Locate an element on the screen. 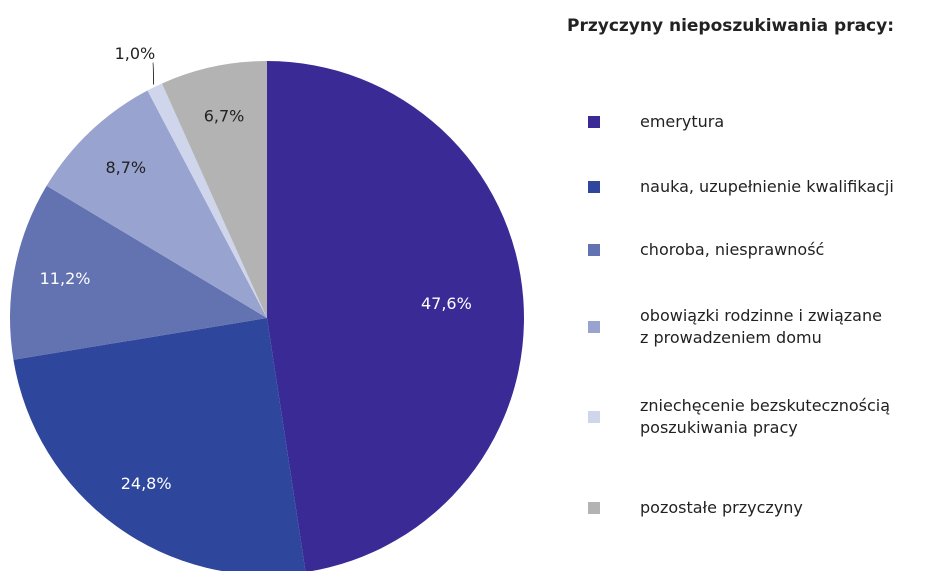 This screenshot has width=952, height=571. data-label: 24,8% is located at coordinates (146, 483).